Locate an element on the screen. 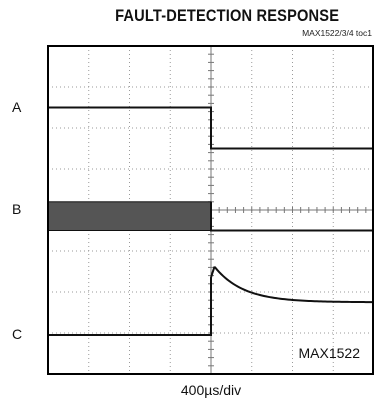 The height and width of the screenshot is (410, 374). channel-label-c: C is located at coordinates (17, 334).